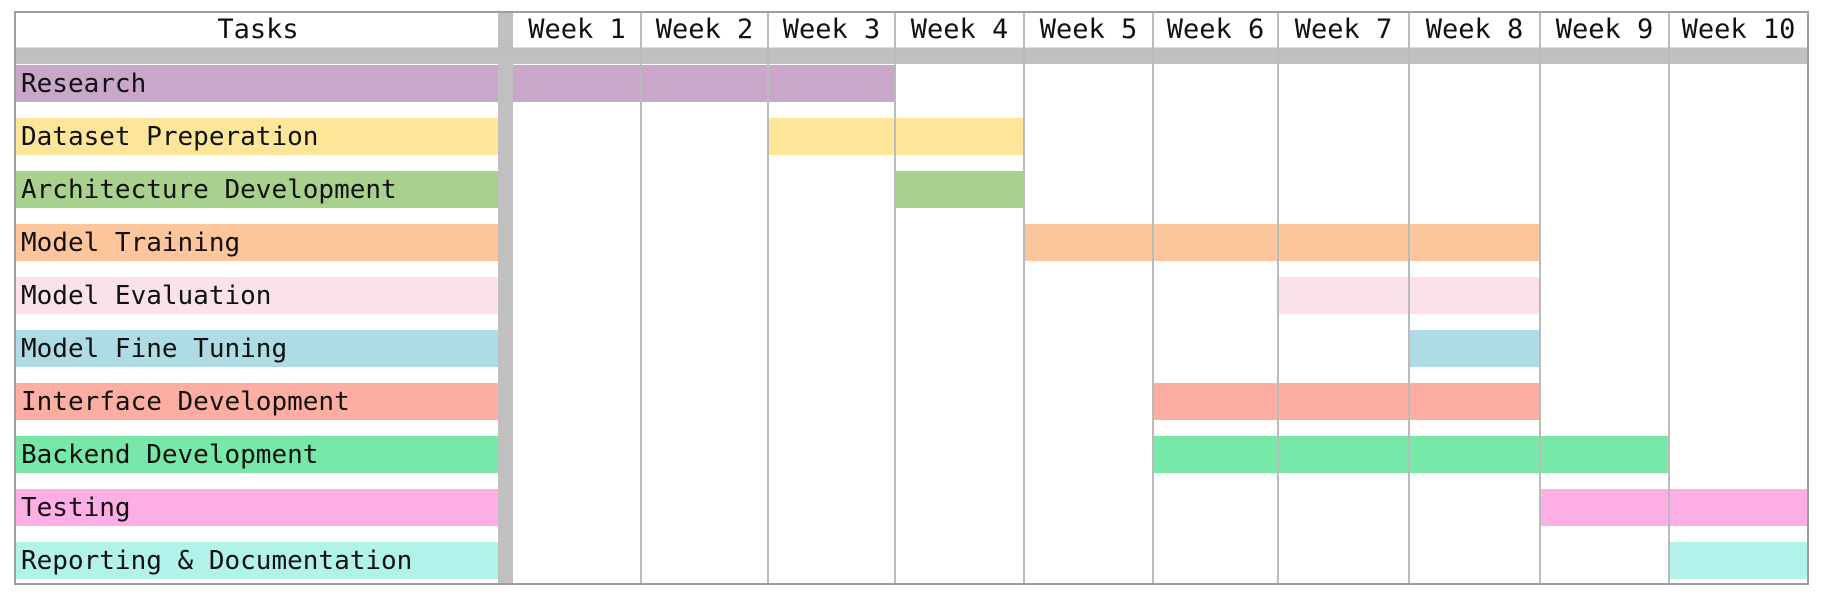  Describe the element at coordinates (130, 243) in the screenshot. I see `task-label: Model Training` at that location.